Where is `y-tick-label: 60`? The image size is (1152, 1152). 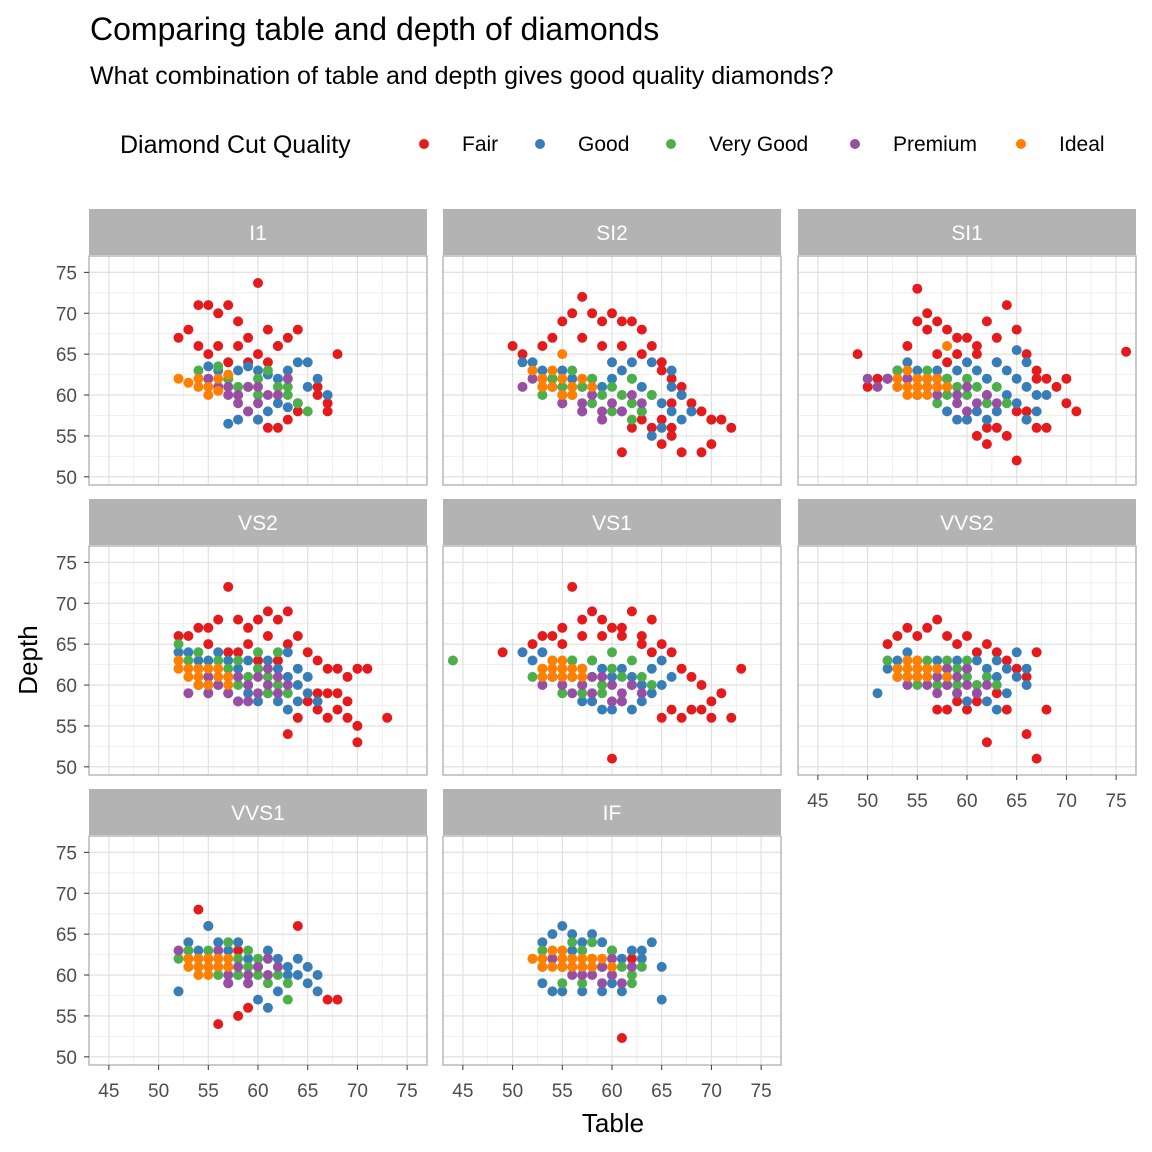
y-tick-label: 60 is located at coordinates (66, 396).